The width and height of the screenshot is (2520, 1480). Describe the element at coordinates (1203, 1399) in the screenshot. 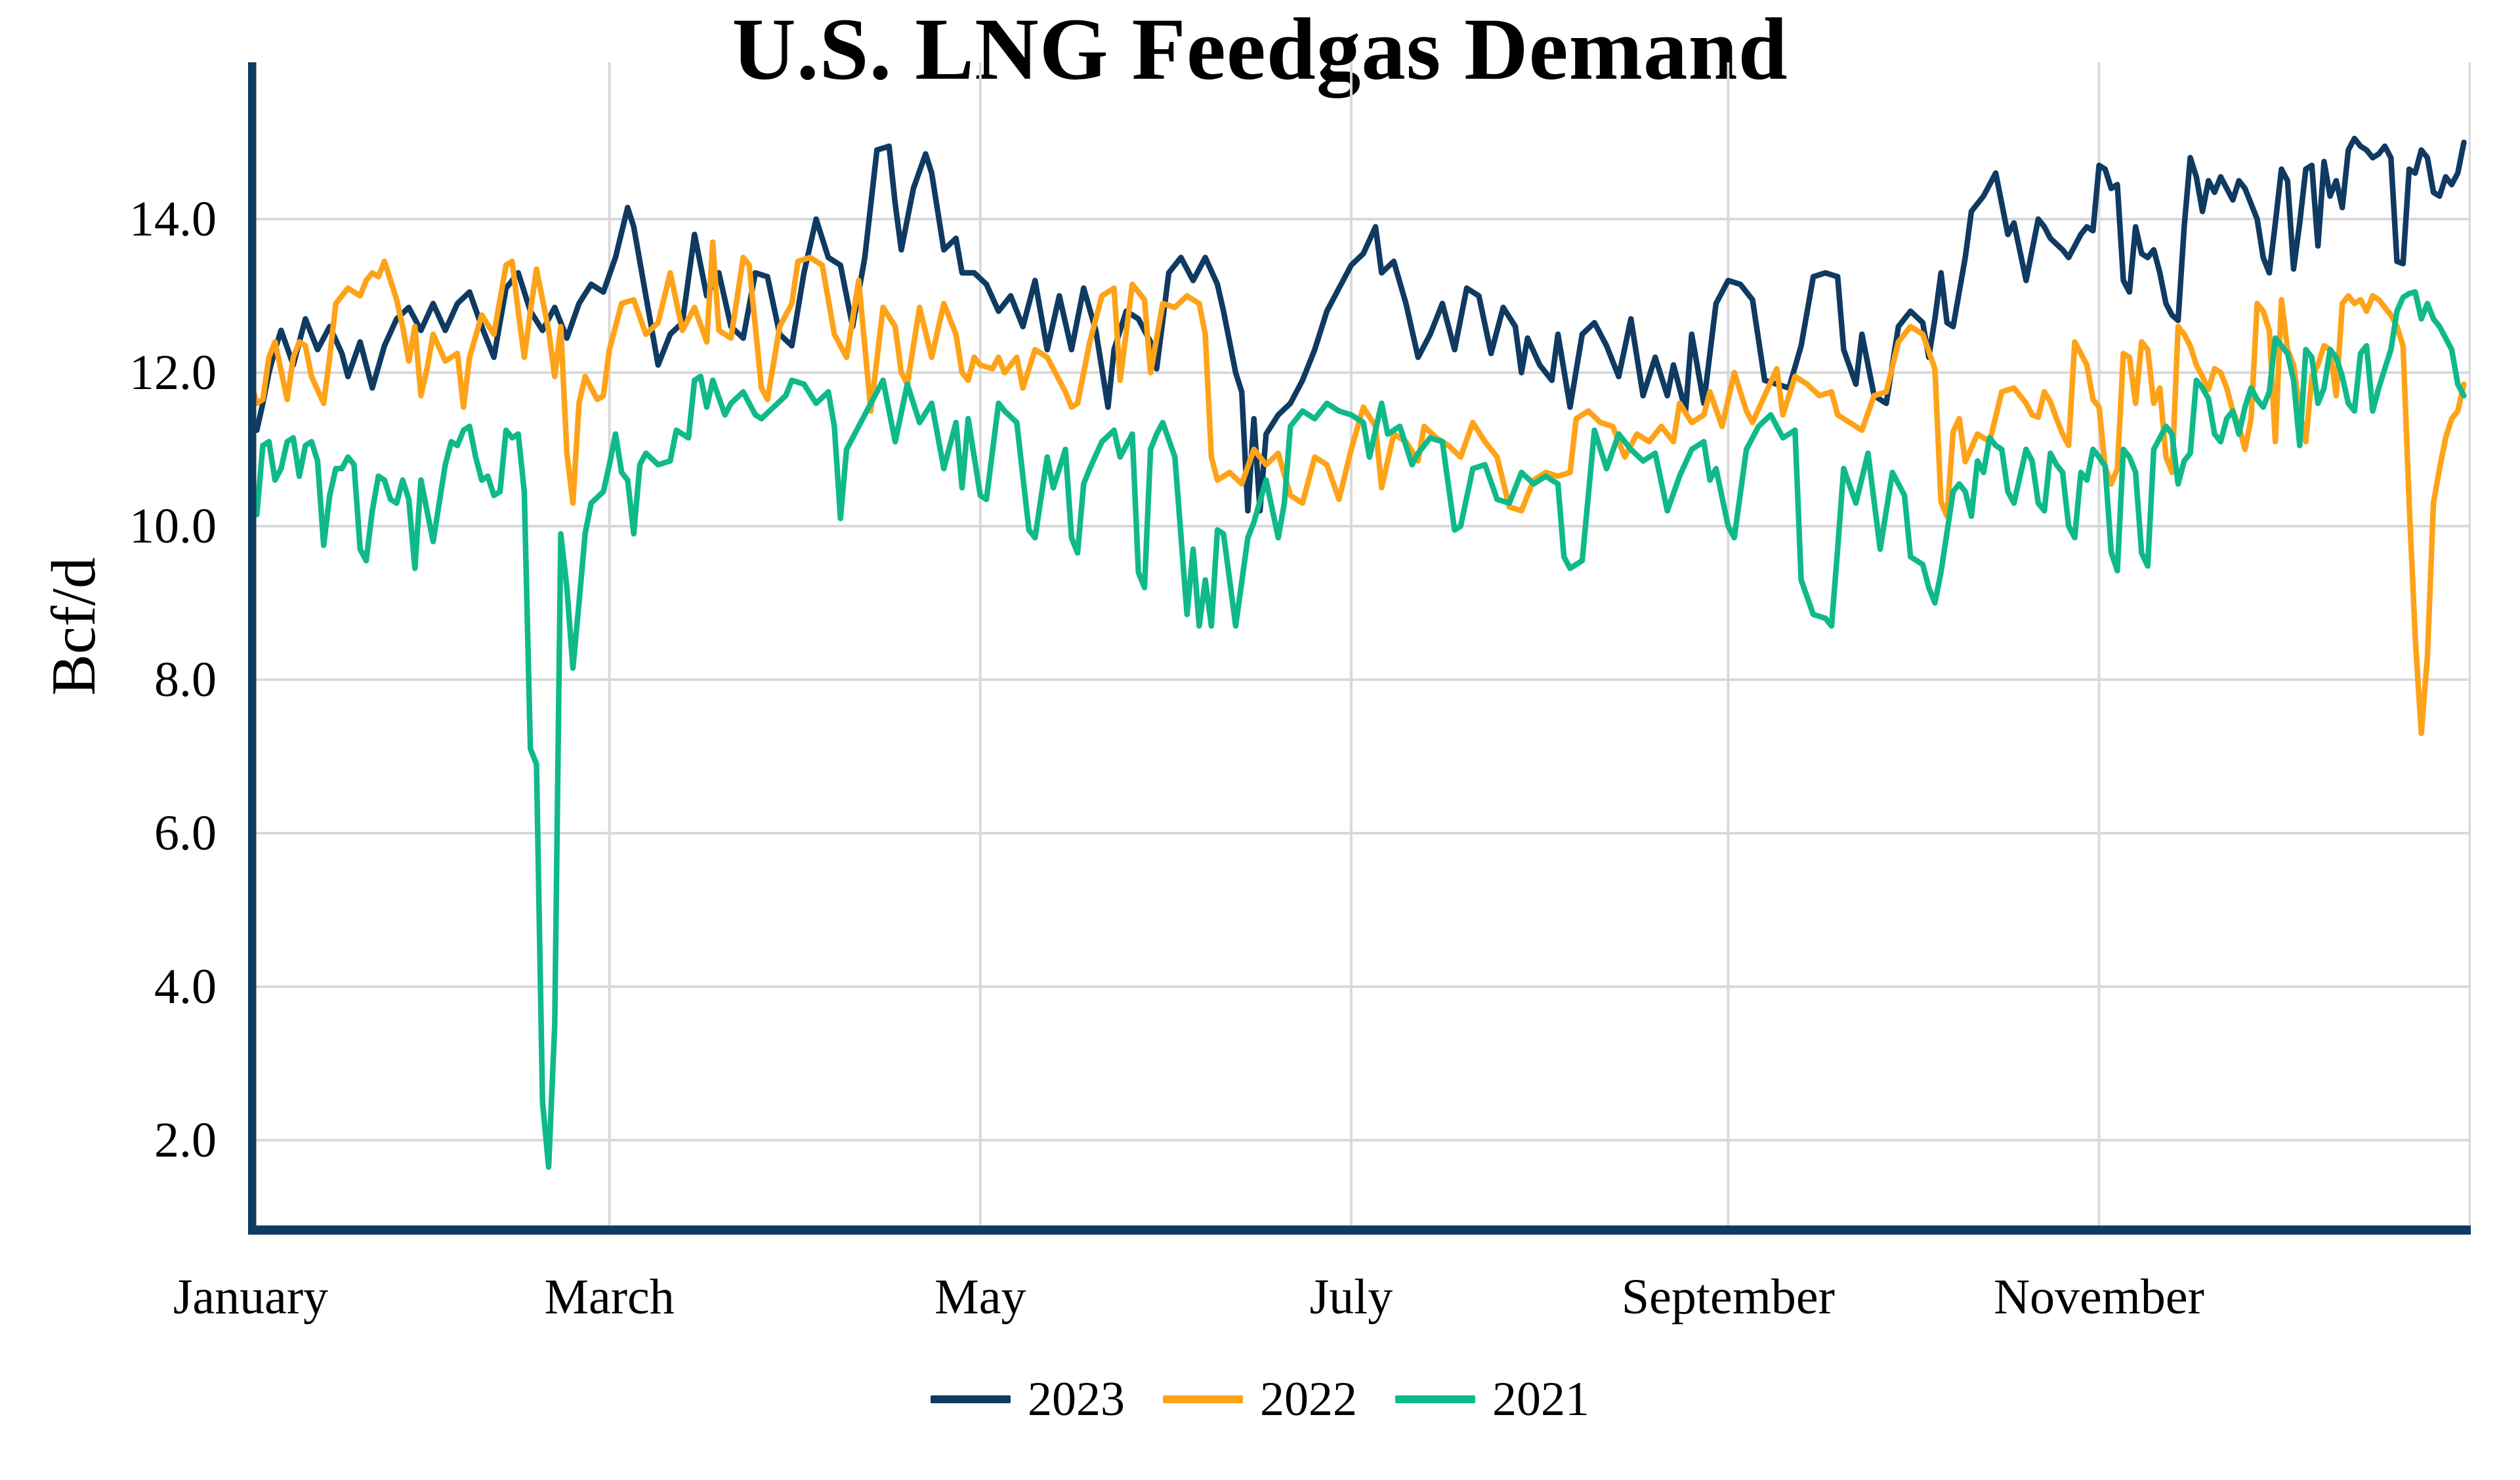

I see `legend-swatch-2022` at that location.